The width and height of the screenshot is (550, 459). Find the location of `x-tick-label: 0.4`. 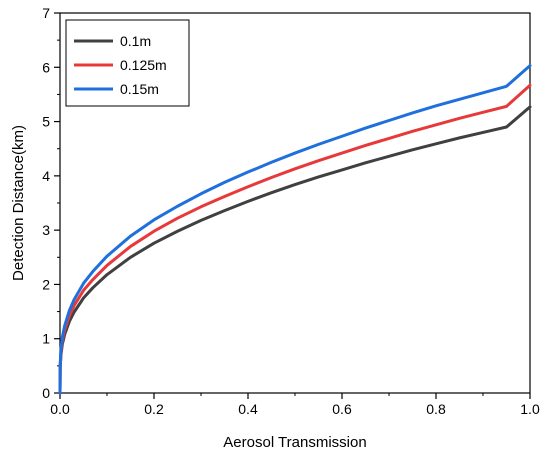

x-tick-label: 0.4 is located at coordinates (248, 409).